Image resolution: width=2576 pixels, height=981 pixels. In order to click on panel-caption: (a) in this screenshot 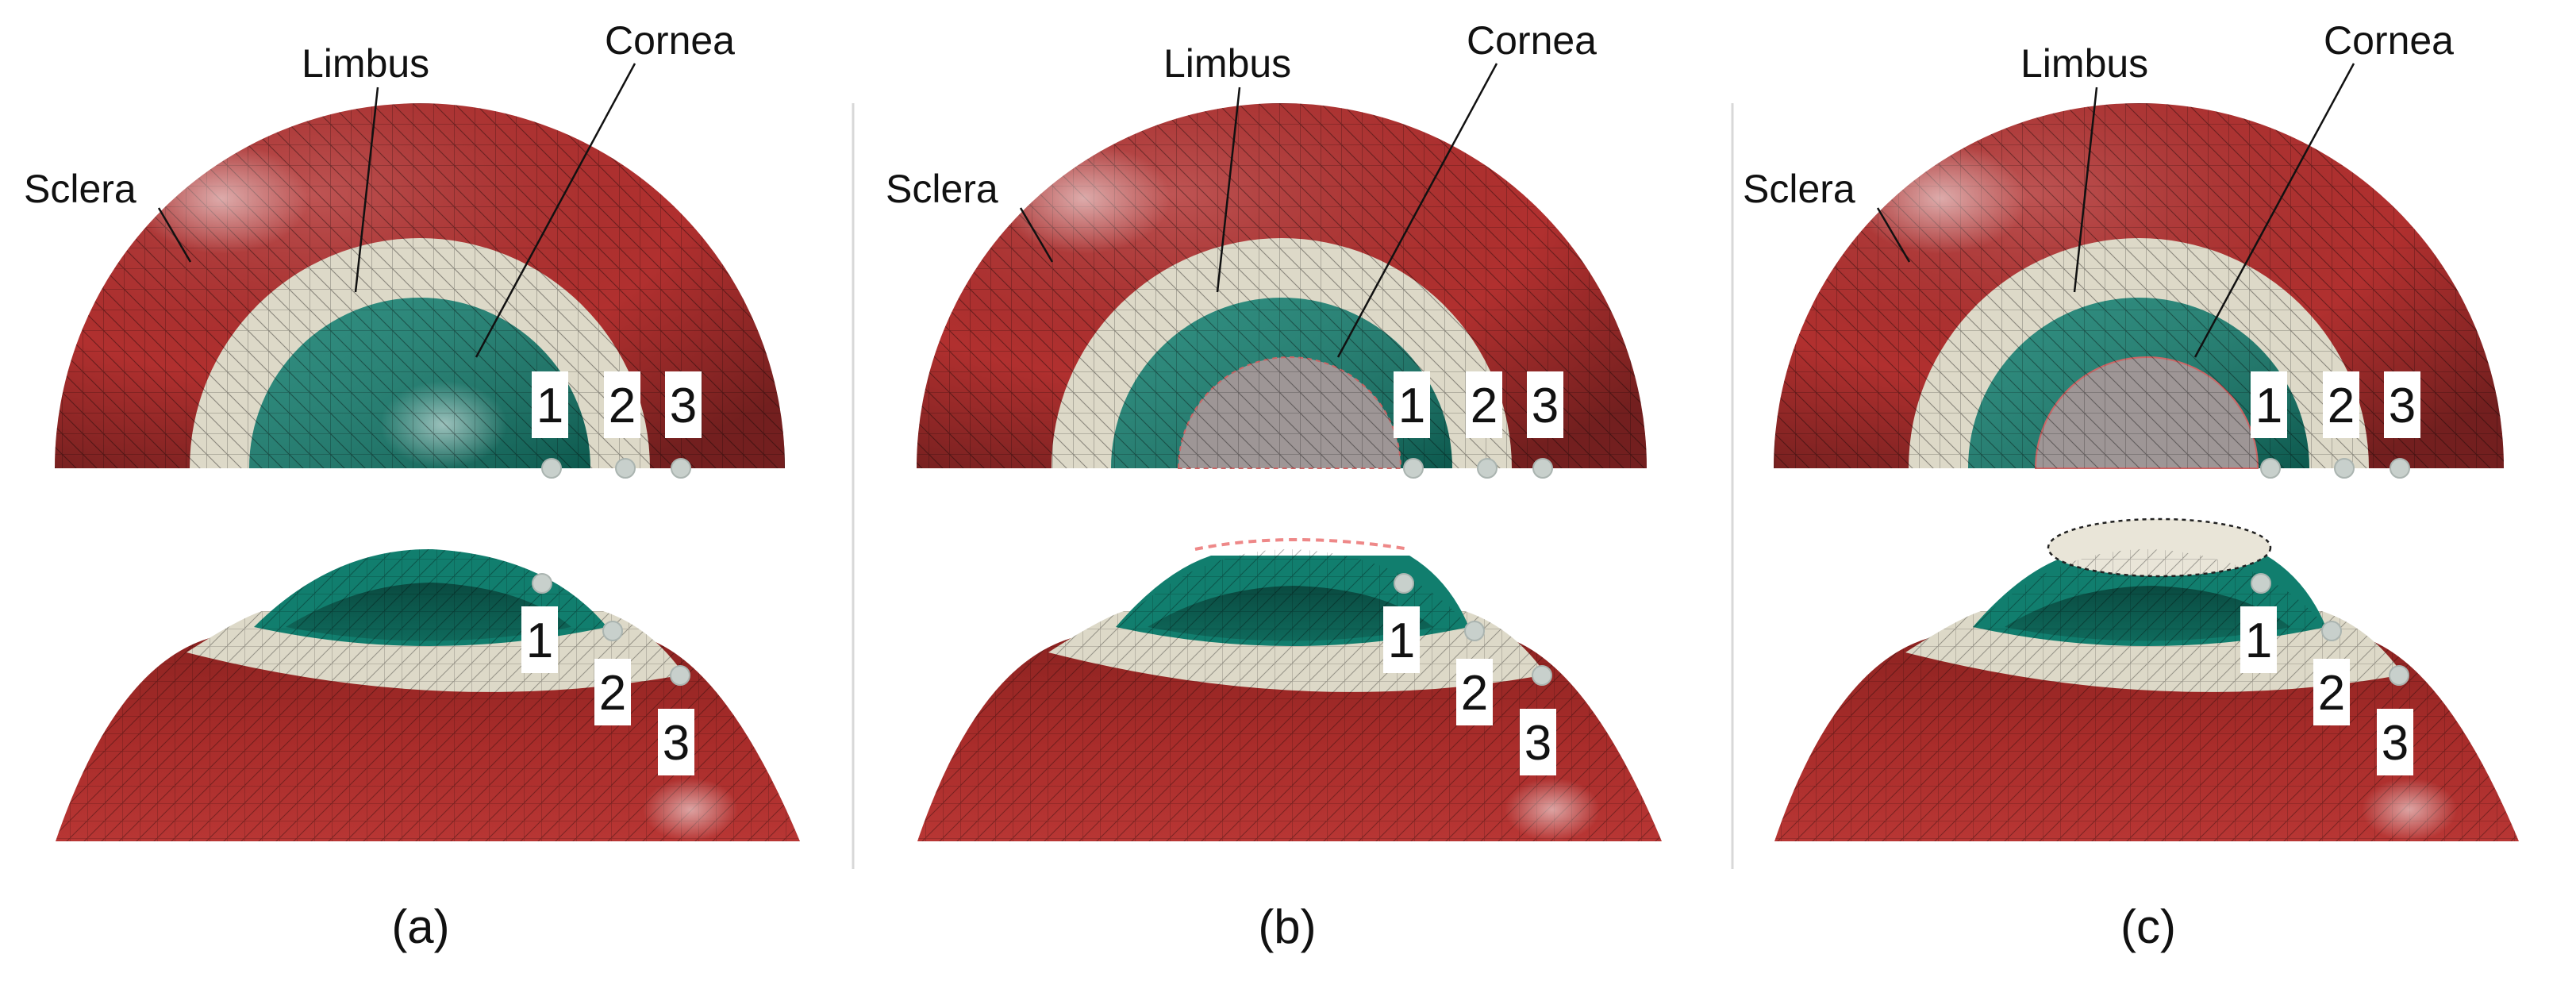, I will do `click(420, 926)`.